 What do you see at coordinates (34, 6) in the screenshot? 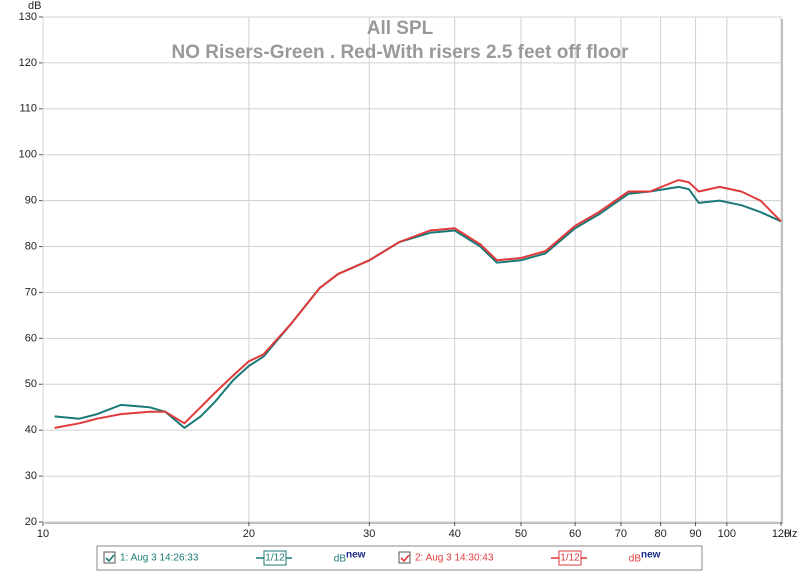
I see `y-unit: dB` at bounding box center [34, 6].